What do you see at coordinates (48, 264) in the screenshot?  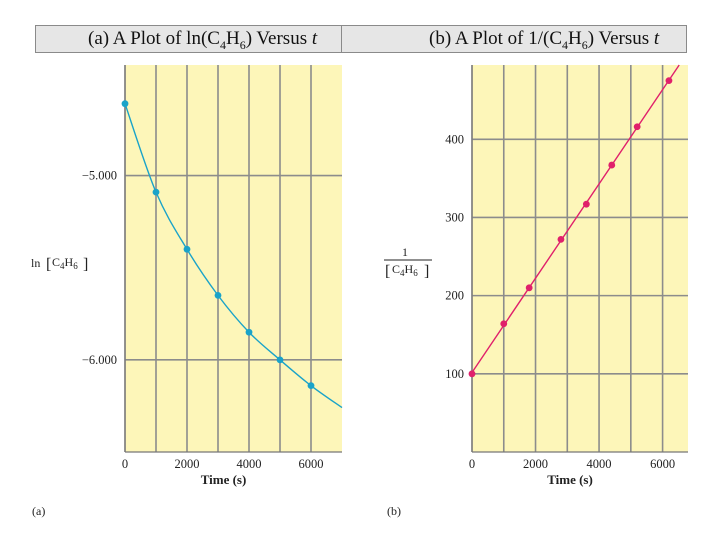 I see `plot-a-ylabel-bracket-open: [` at bounding box center [48, 264].